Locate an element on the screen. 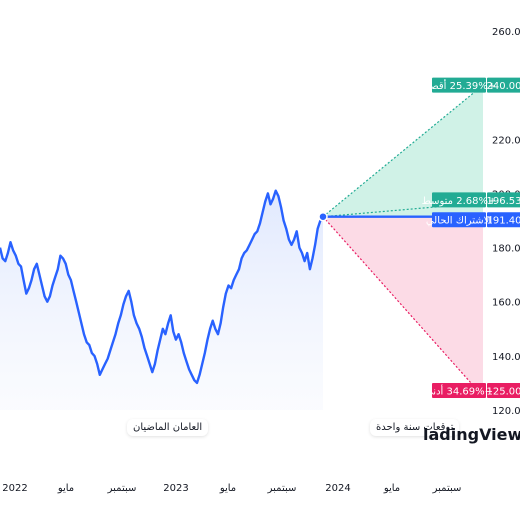 This screenshot has width=520, height=520. x-tick-label: 2023 is located at coordinates (175, 488).